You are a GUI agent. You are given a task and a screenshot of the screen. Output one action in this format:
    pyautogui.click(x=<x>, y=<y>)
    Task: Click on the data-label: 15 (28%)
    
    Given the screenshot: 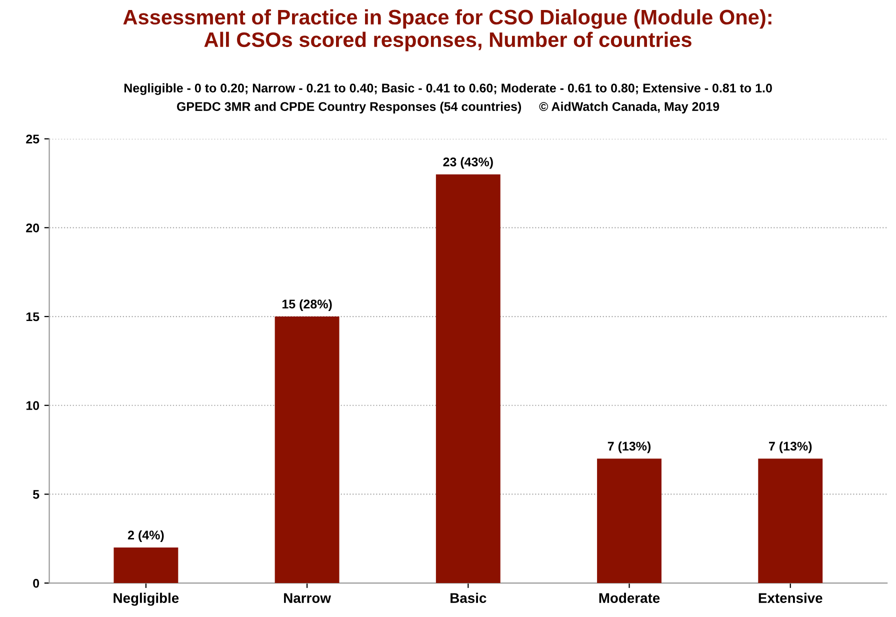 What is the action you would take?
    pyautogui.click(x=307, y=305)
    